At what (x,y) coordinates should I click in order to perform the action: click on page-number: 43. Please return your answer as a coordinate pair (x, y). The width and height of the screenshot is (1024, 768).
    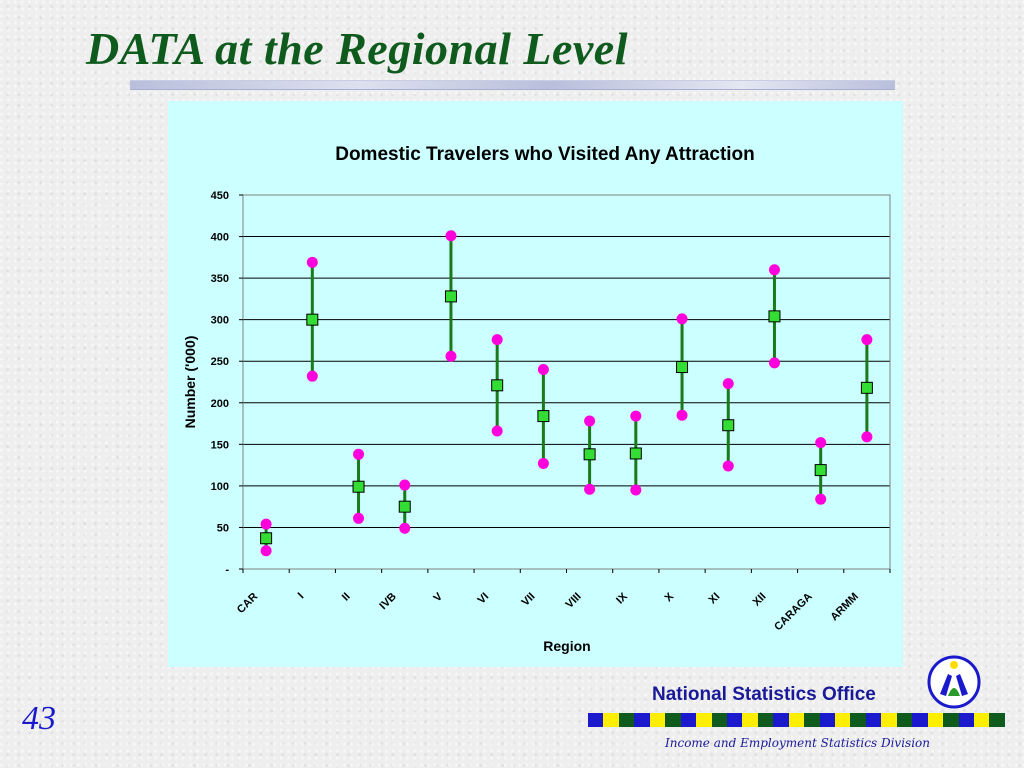
    Looking at the image, I should click on (39, 718).